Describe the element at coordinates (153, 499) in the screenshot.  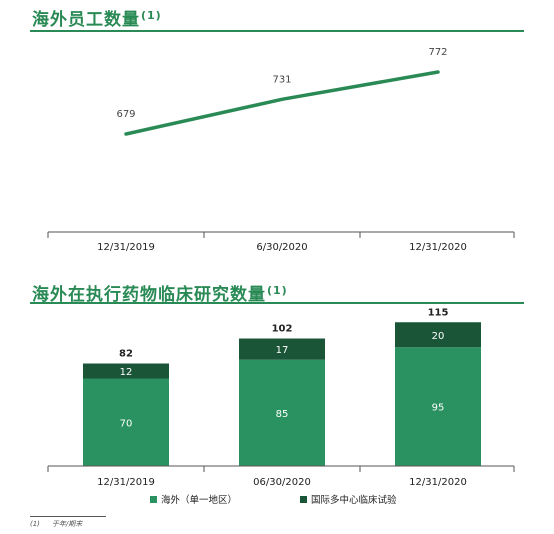
I see `legend-swatch-overseas-single` at that location.